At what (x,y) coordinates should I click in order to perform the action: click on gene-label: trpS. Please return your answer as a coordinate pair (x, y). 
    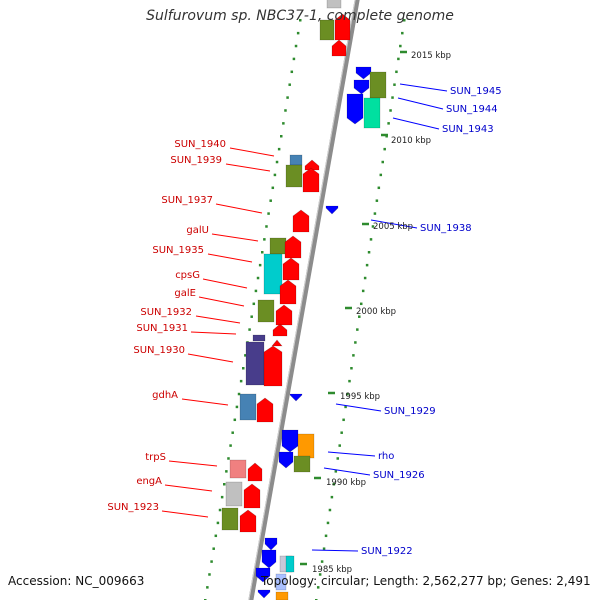
    Looking at the image, I should click on (155, 457).